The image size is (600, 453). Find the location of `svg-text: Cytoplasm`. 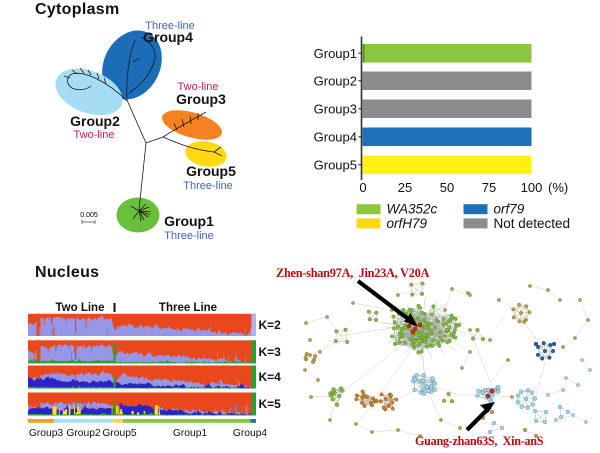

svg-text: Cytoplasm is located at coordinates (77, 9).